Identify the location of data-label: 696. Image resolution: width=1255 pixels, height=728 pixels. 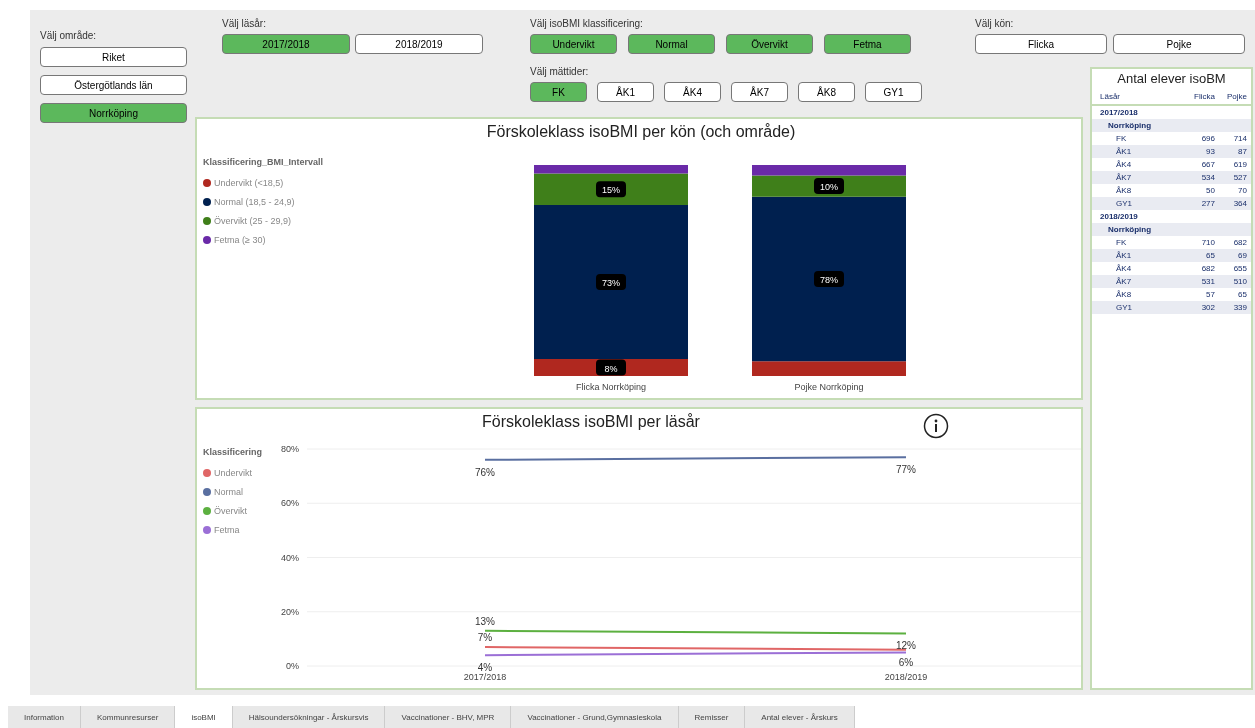
(1207, 138).